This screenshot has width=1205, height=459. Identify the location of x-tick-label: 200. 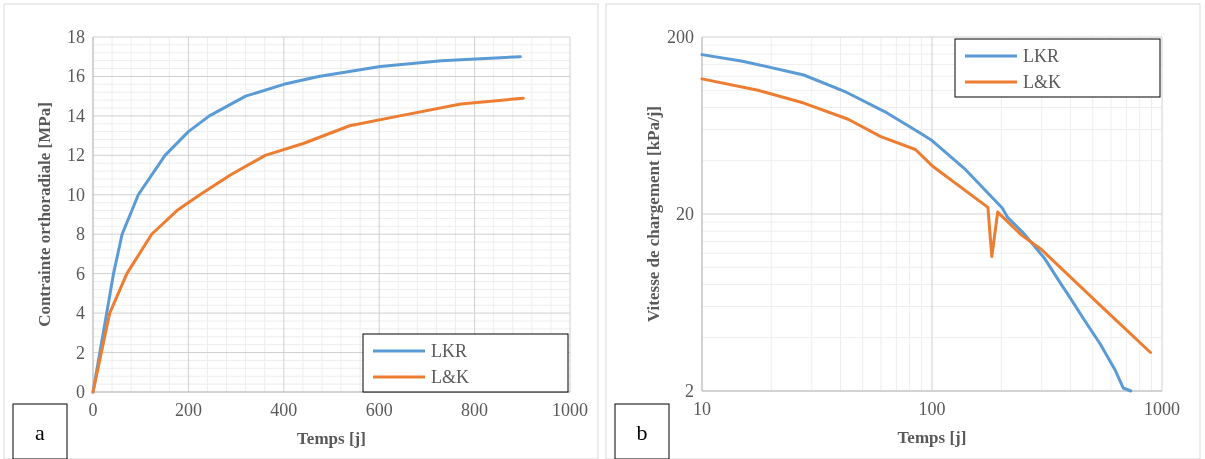
(188, 410).